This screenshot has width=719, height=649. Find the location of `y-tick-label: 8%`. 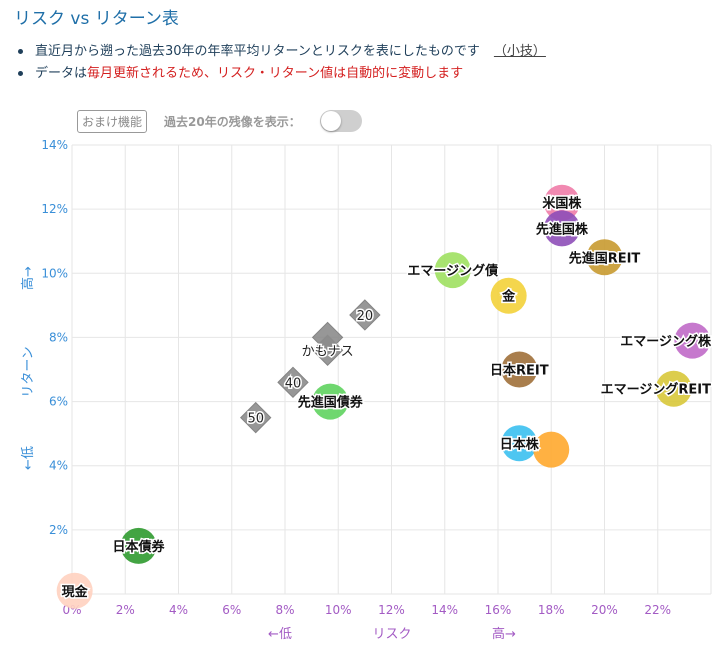

y-tick-label: 8% is located at coordinates (58, 337).